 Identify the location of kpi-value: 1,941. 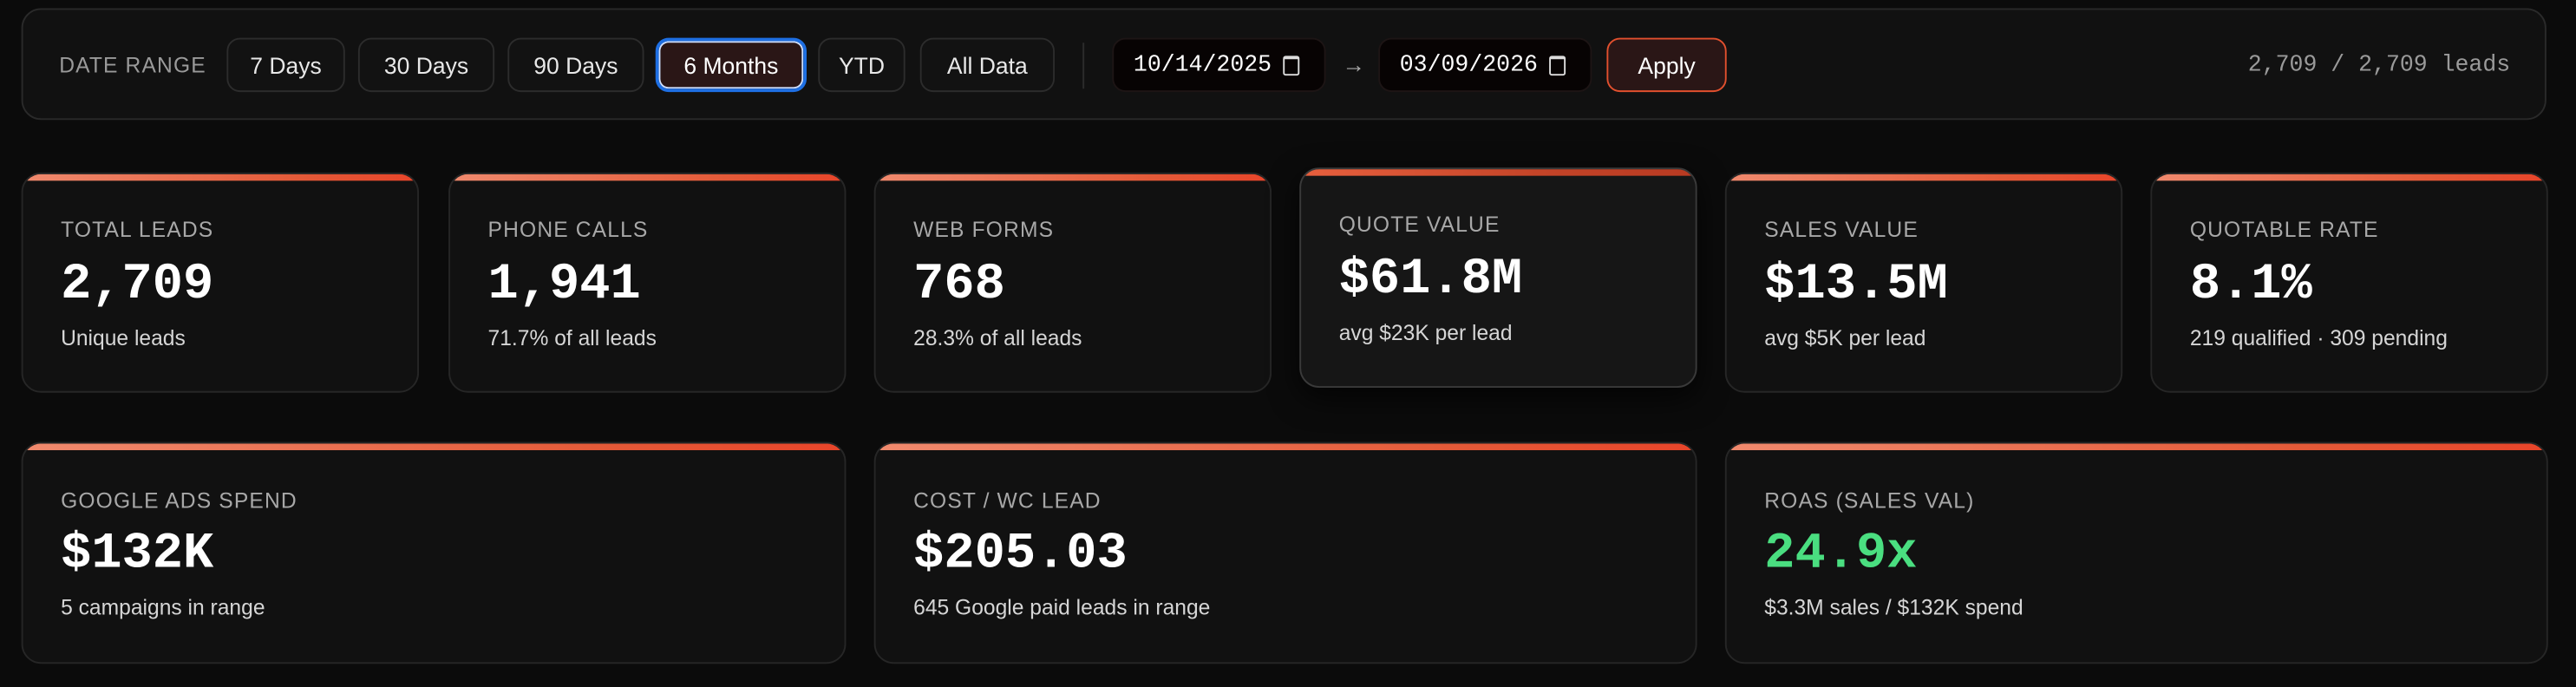
(564, 285).